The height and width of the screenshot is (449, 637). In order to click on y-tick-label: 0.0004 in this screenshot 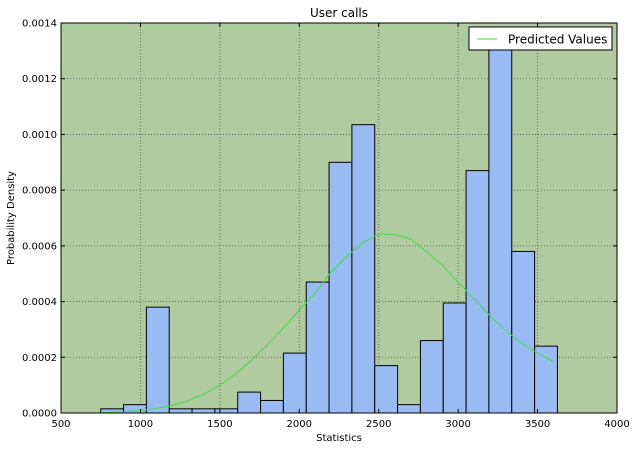, I will do `click(39, 302)`.